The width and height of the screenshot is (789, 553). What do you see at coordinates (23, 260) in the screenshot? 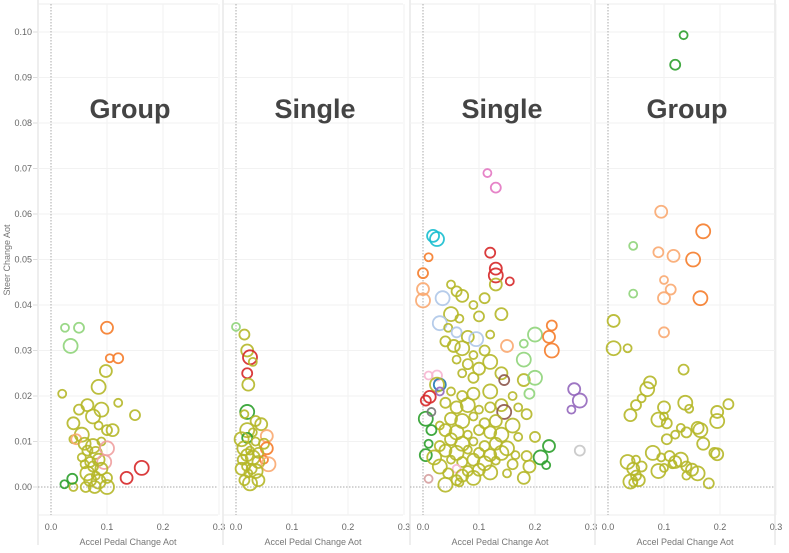
I see `y-tick-label: 0.05` at bounding box center [23, 260].